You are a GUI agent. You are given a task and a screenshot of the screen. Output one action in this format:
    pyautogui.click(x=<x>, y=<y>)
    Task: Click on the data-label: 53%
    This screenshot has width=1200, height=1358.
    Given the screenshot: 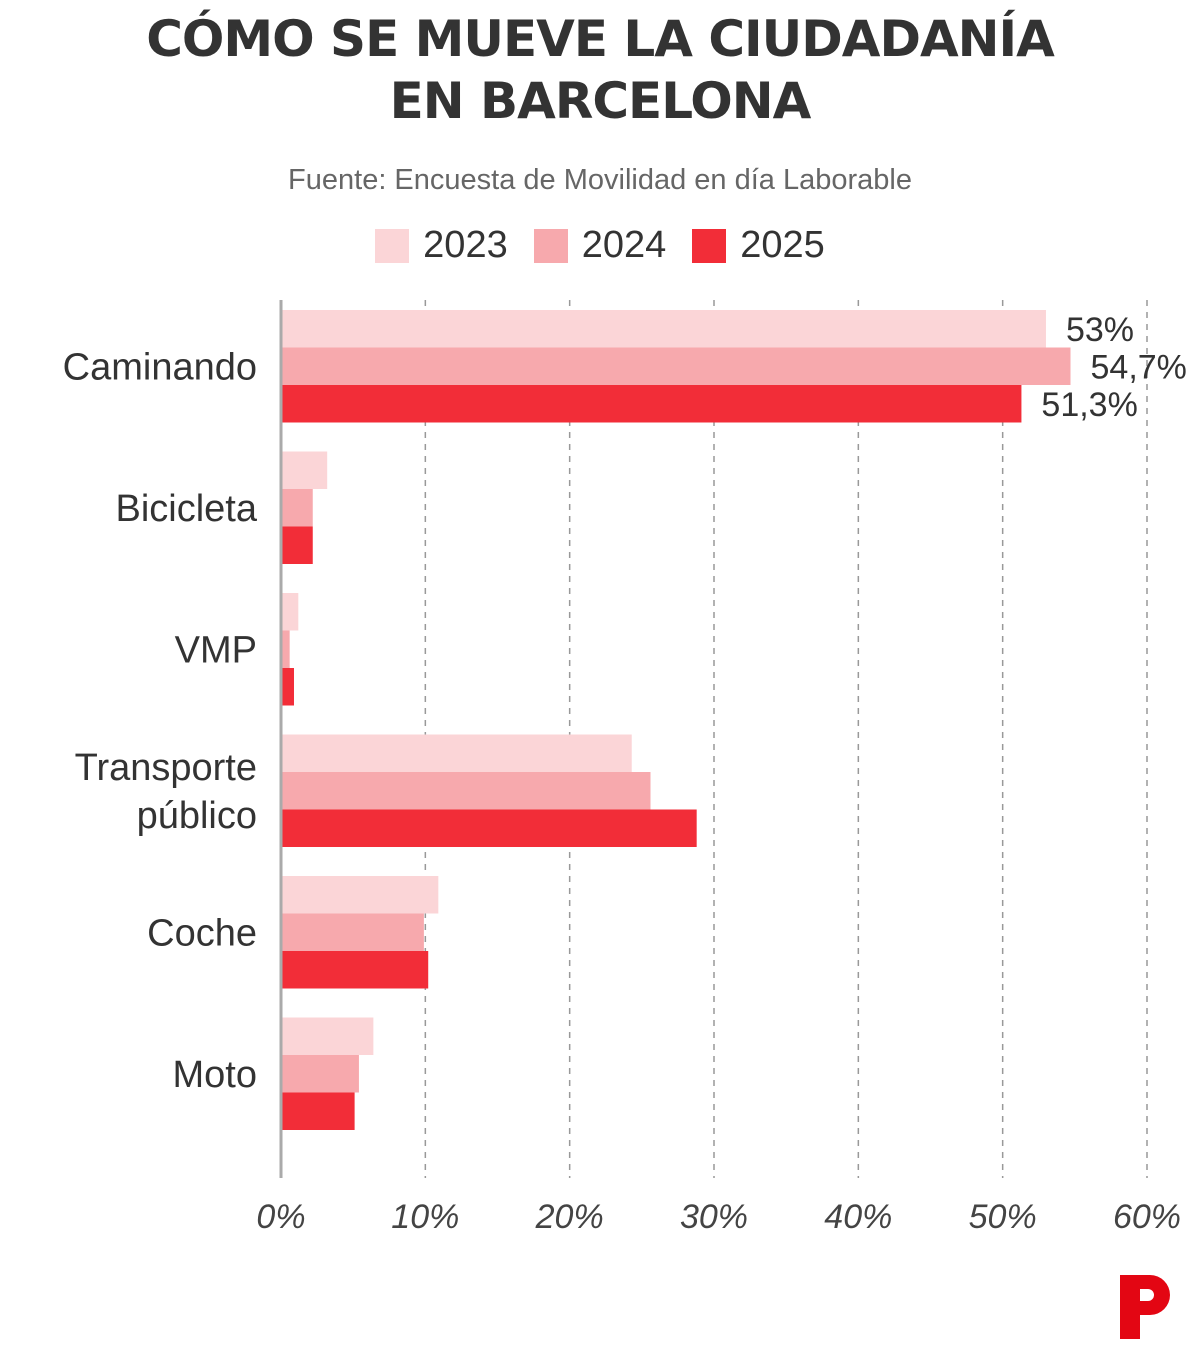 What is the action you would take?
    pyautogui.click(x=1100, y=330)
    